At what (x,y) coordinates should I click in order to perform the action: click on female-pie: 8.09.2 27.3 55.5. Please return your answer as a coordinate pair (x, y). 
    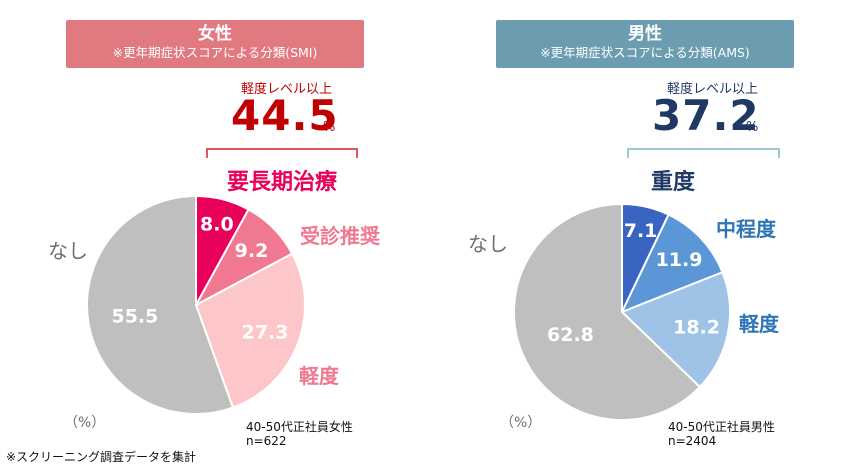
    Looking at the image, I should click on (196, 304).